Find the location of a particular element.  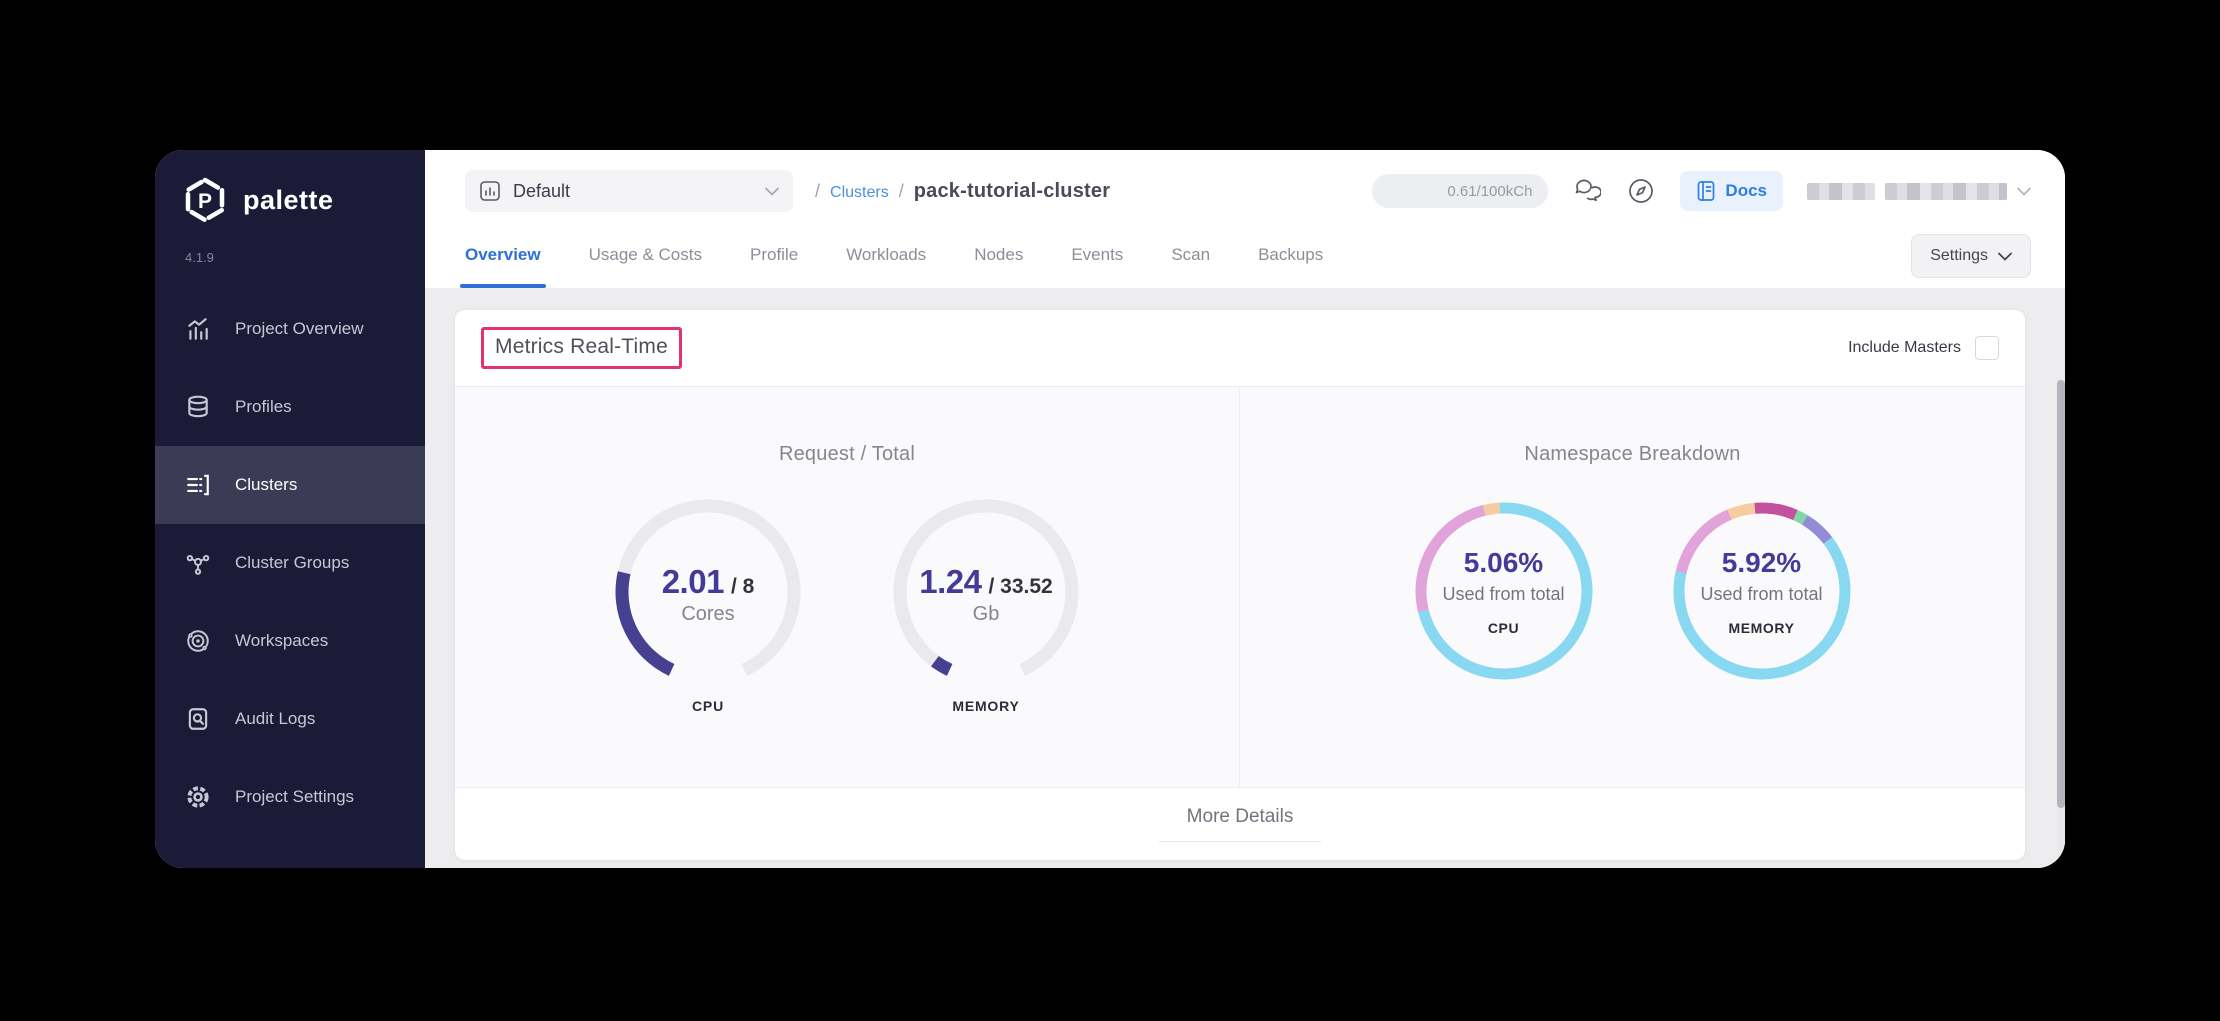

server-list-icon is located at coordinates (198, 485).